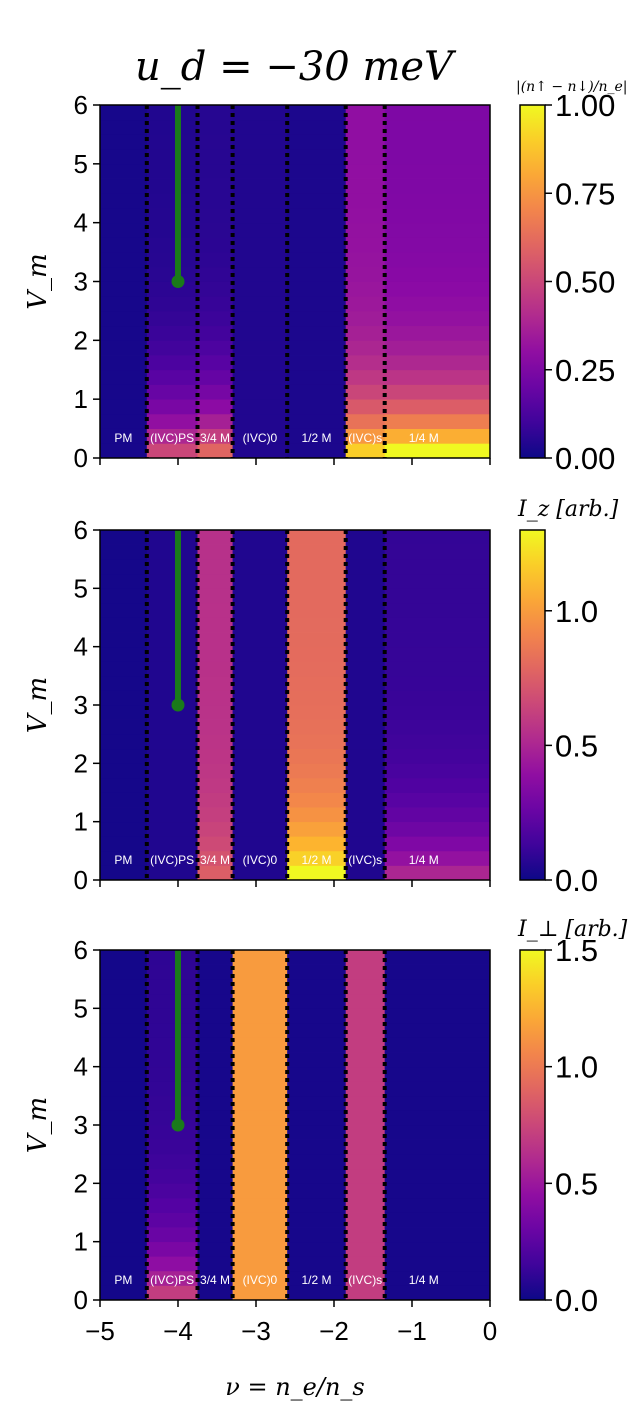  Describe the element at coordinates (256, 1331) in the screenshot. I see `x-tick-label-2: −3` at that location.